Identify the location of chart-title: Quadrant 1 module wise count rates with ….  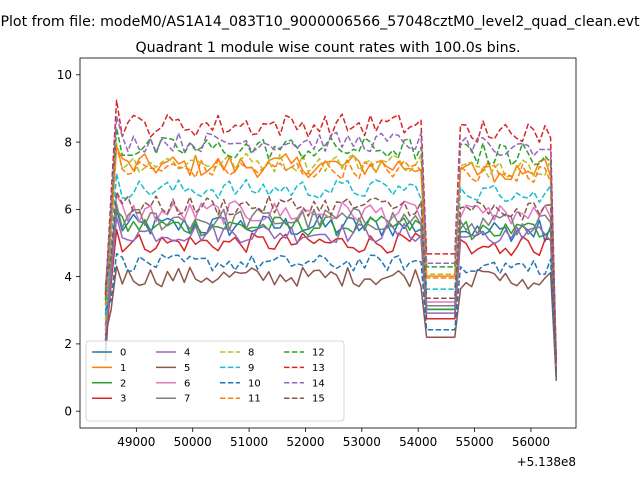
(327, 48).